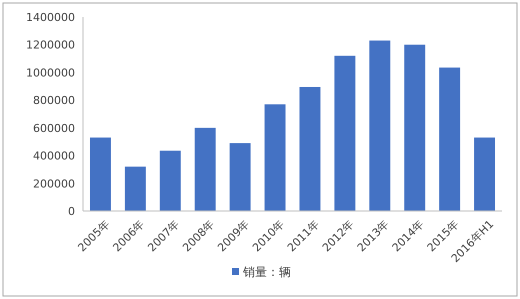 The height and width of the screenshot is (299, 520). I want to click on y-tick-label: 200000, so click(54, 183).